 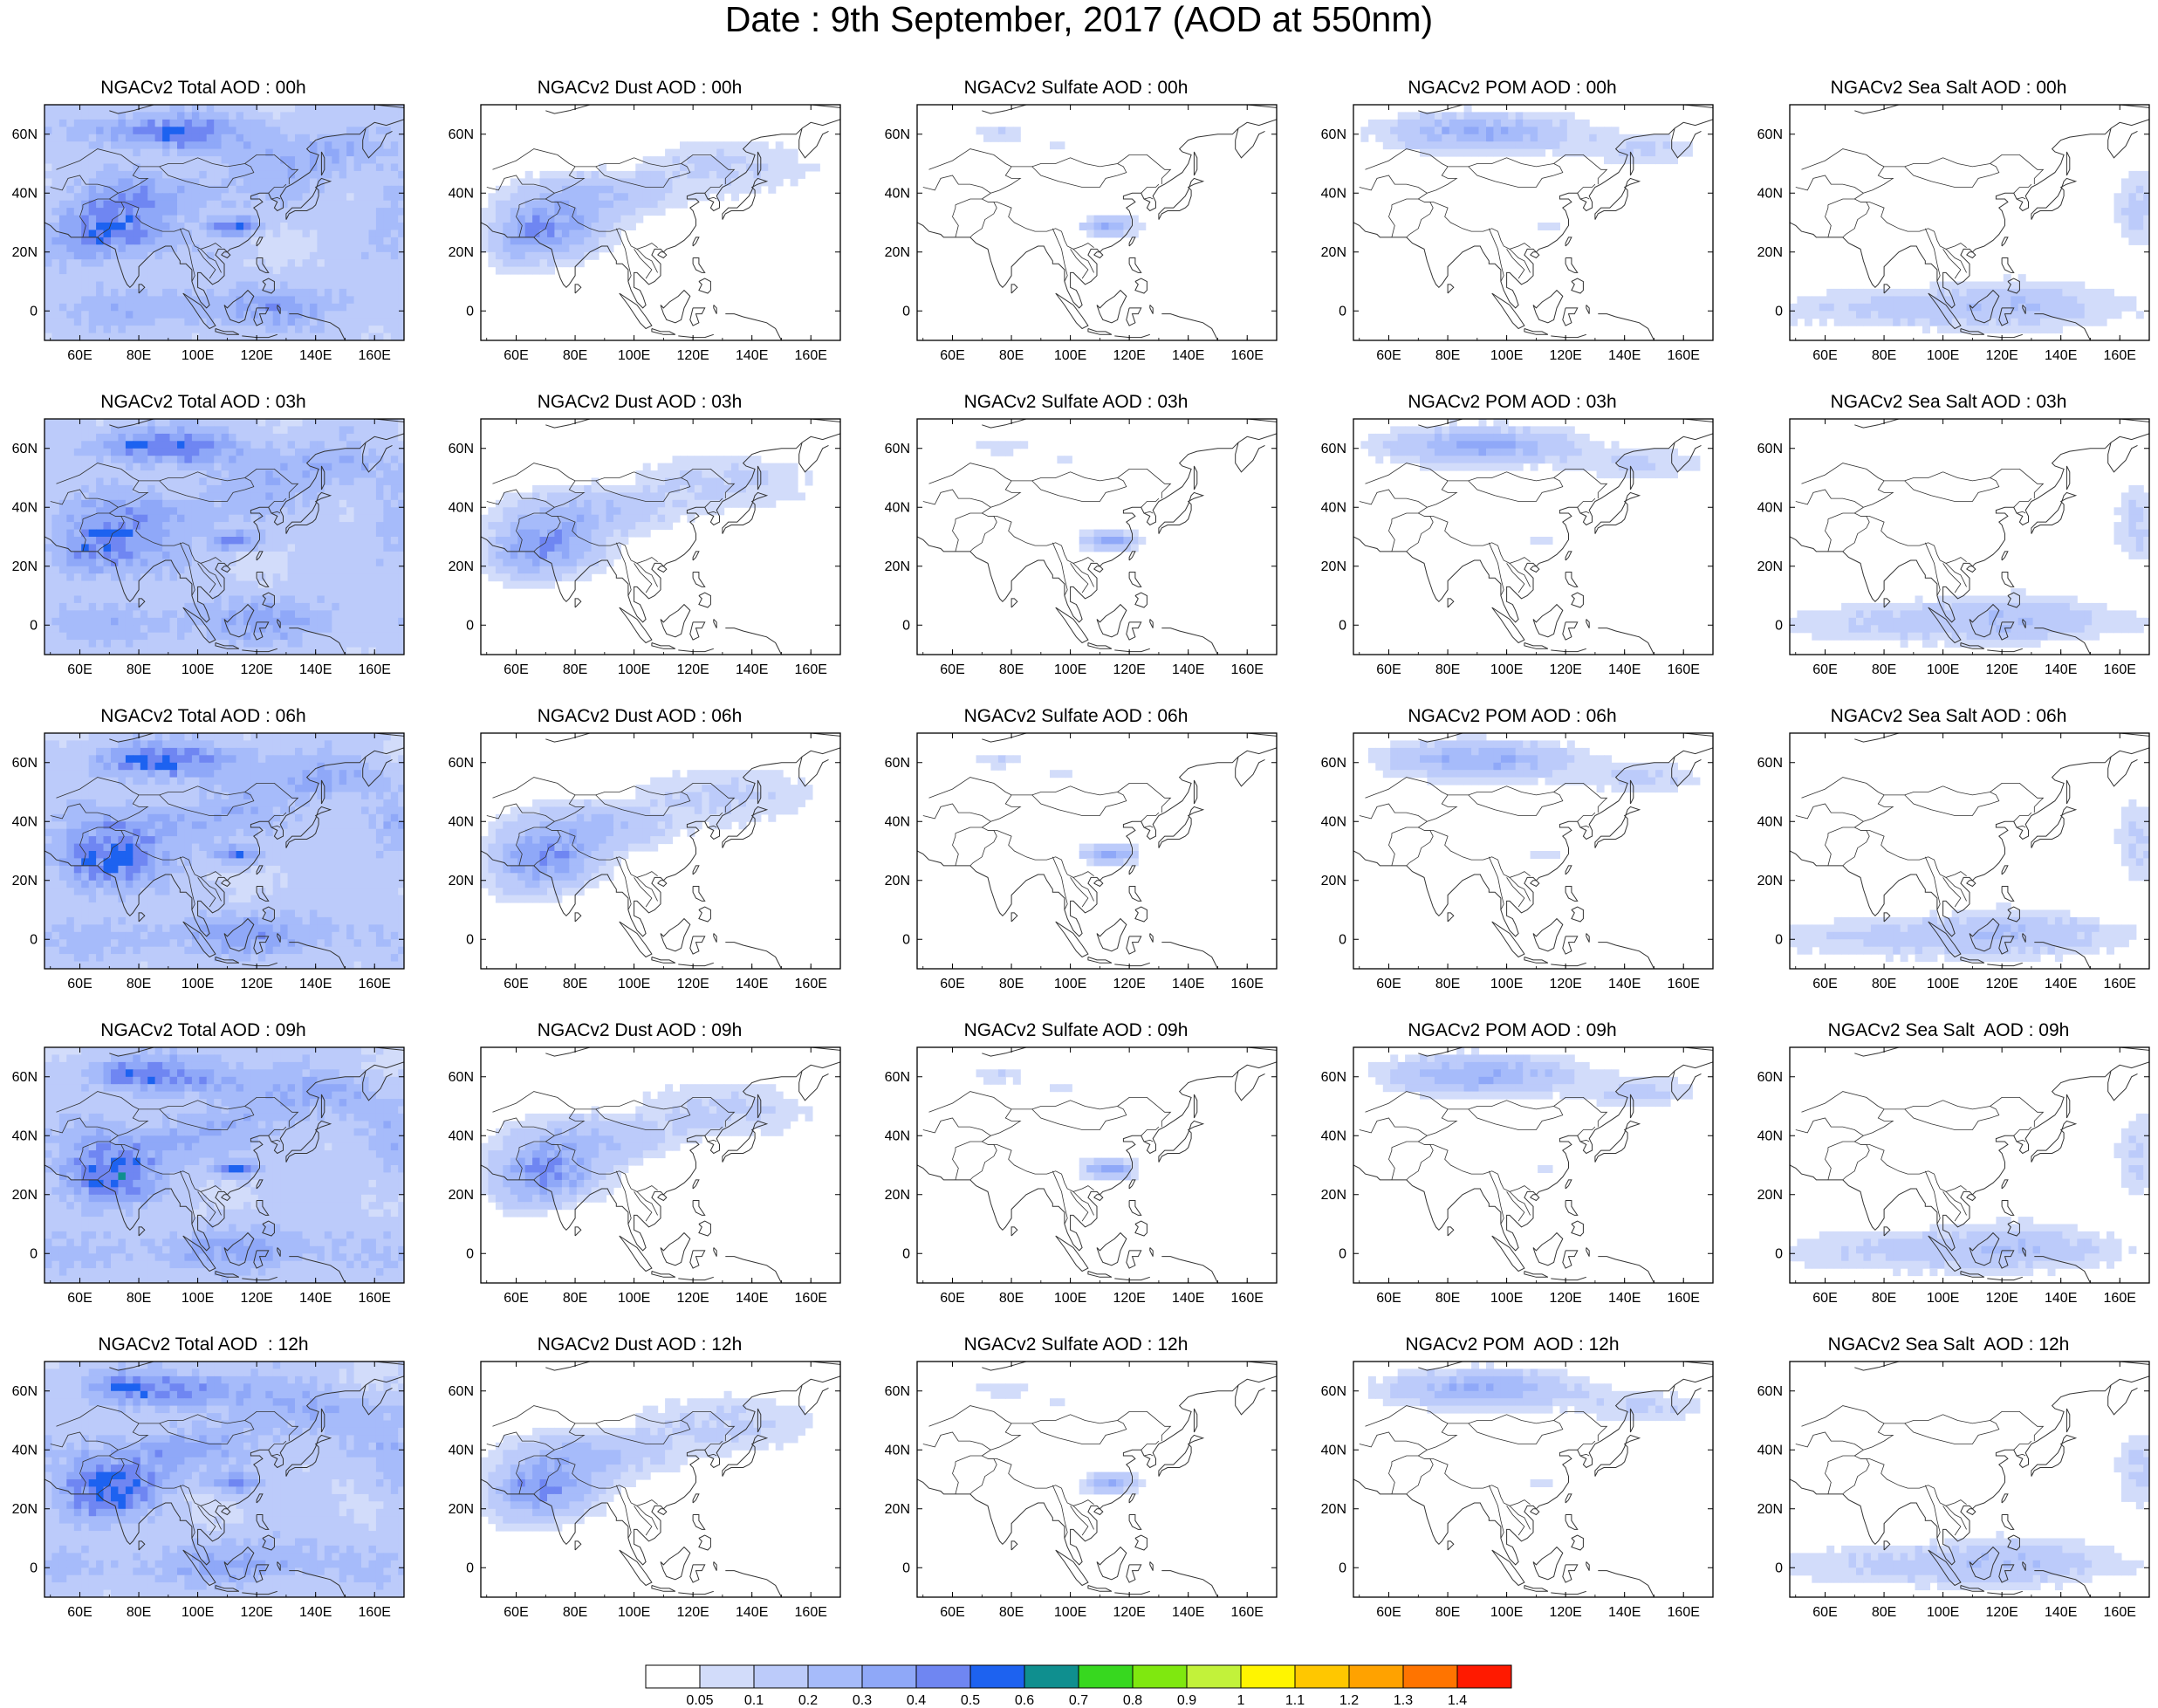 What do you see at coordinates (224, 222) in the screenshot?
I see `coastlines` at bounding box center [224, 222].